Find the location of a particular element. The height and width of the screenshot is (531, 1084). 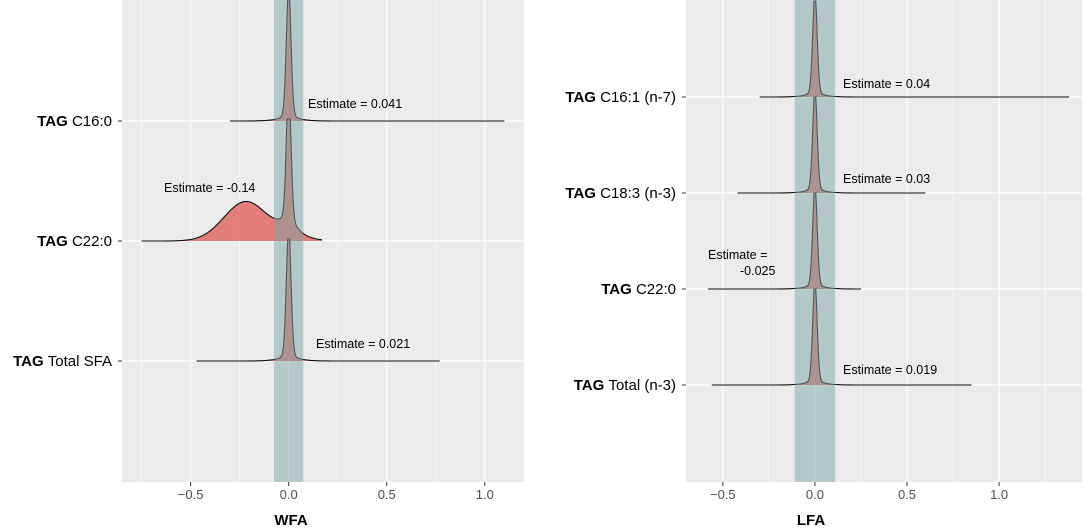

estimate-annotation: Estimate = 0.041 is located at coordinates (355, 104).